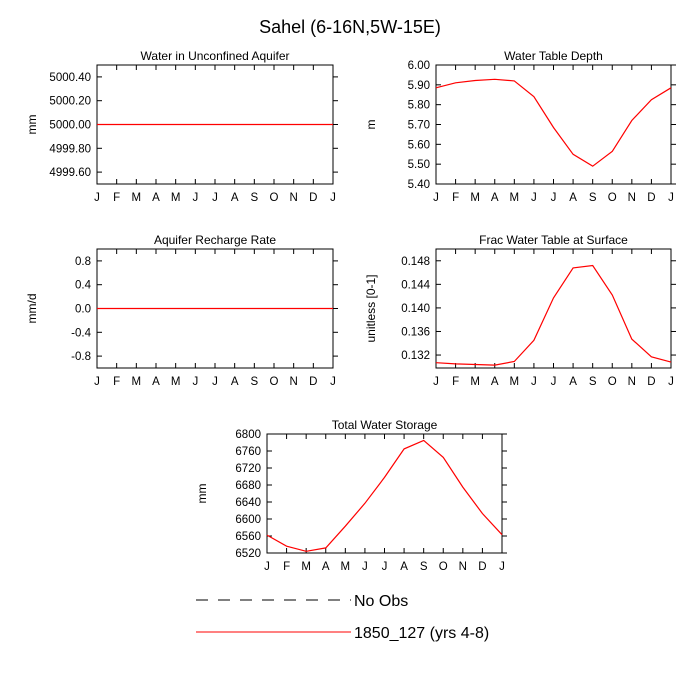 The width and height of the screenshot is (700, 700). What do you see at coordinates (350, 27) in the screenshot?
I see `figure-title: Sahel (6-16N,5W-15E)` at bounding box center [350, 27].